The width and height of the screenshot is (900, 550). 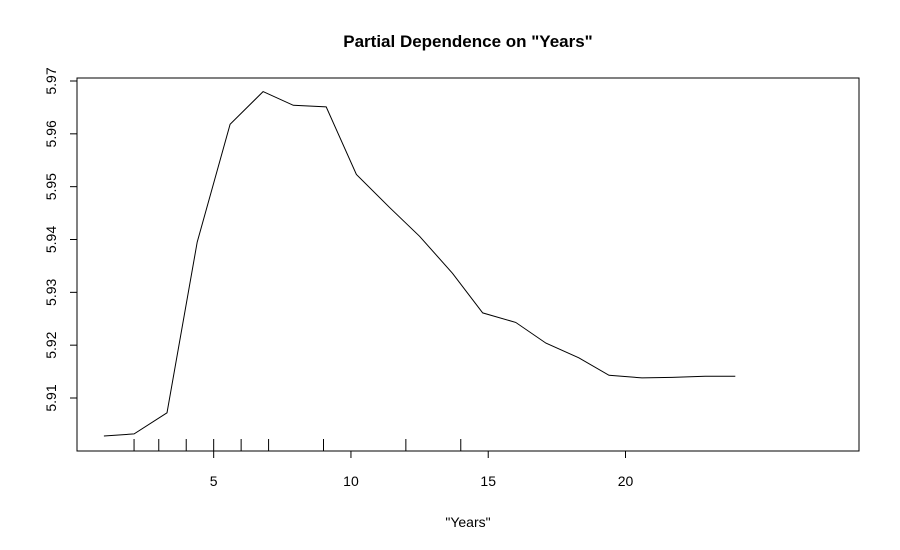 I want to click on x-tick-label: 15, so click(x=488, y=481).